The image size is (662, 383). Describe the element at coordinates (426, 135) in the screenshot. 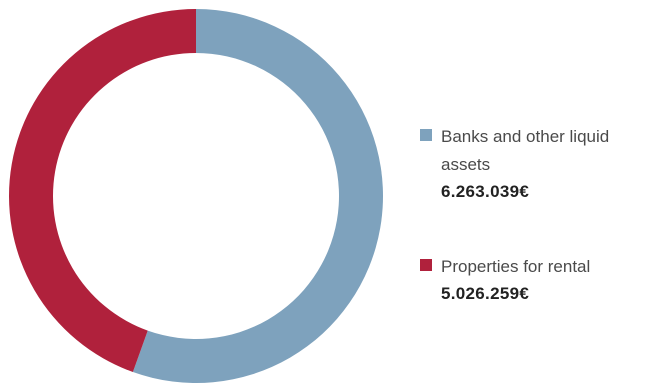

I see `legend-swatch-banks` at that location.